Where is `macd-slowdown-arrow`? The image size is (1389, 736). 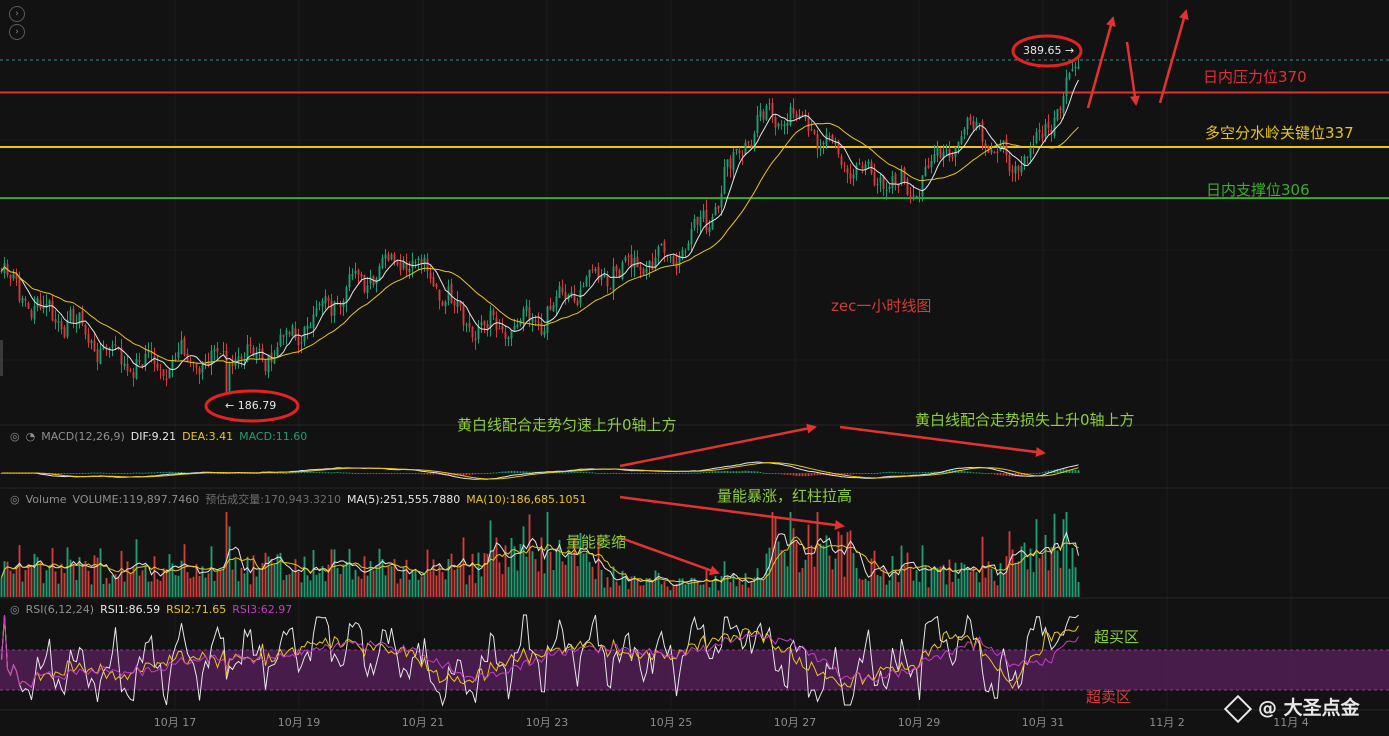 macd-slowdown-arrow is located at coordinates (942, 441).